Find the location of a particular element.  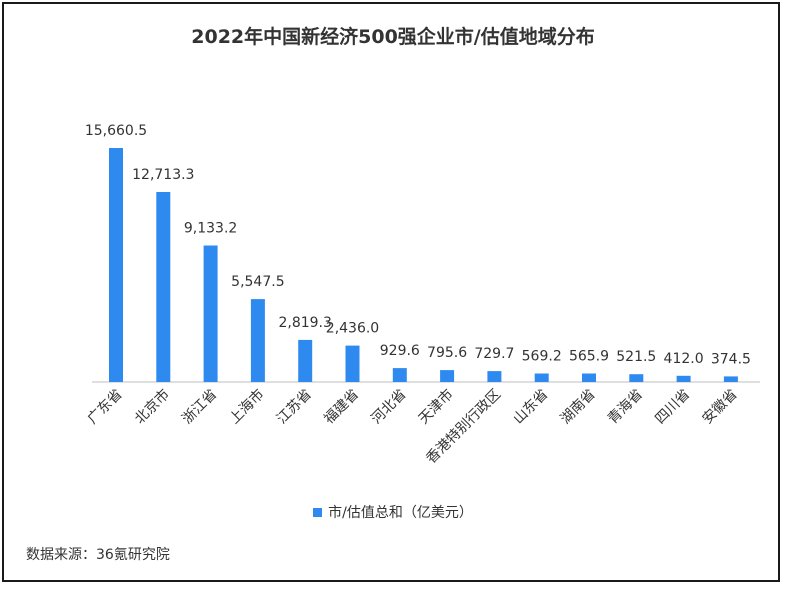

value-label-7: 795.6 is located at coordinates (447, 353).